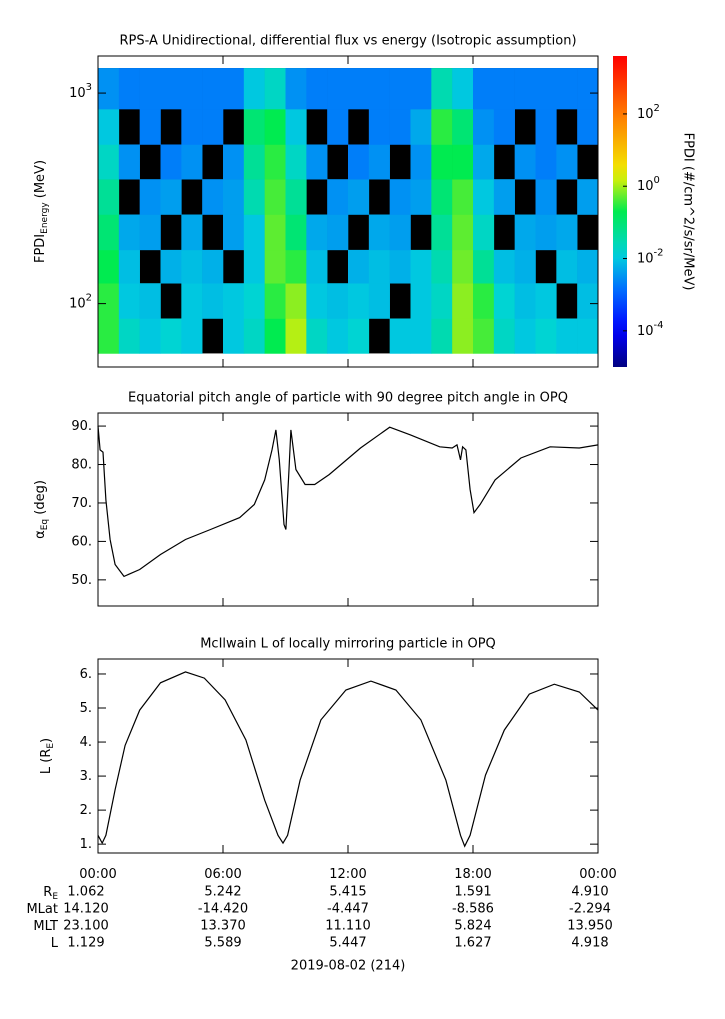 The height and width of the screenshot is (1019, 725). I want to click on tick-text: 00:00, so click(97, 874).